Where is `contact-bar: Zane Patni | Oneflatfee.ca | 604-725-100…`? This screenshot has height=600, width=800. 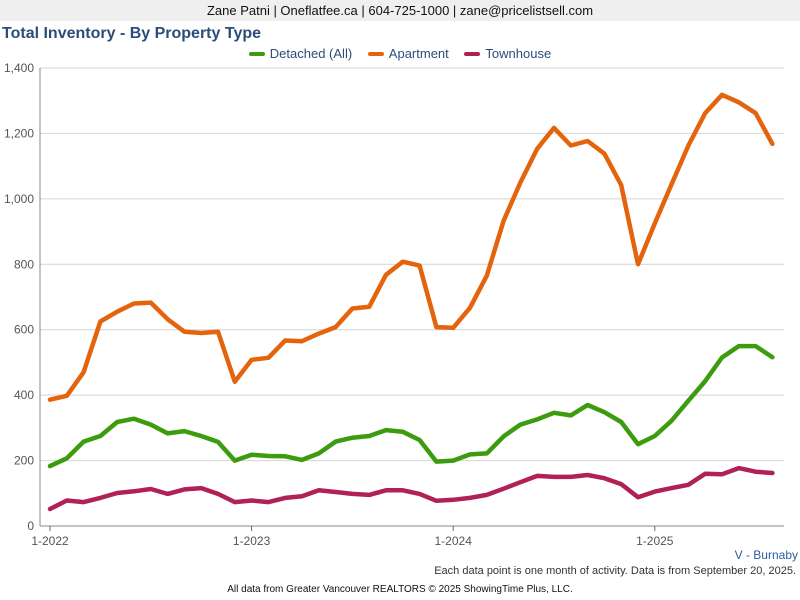 contact-bar: Zane Patni | Oneflatfee.ca | 604-725-100… is located at coordinates (400, 10).